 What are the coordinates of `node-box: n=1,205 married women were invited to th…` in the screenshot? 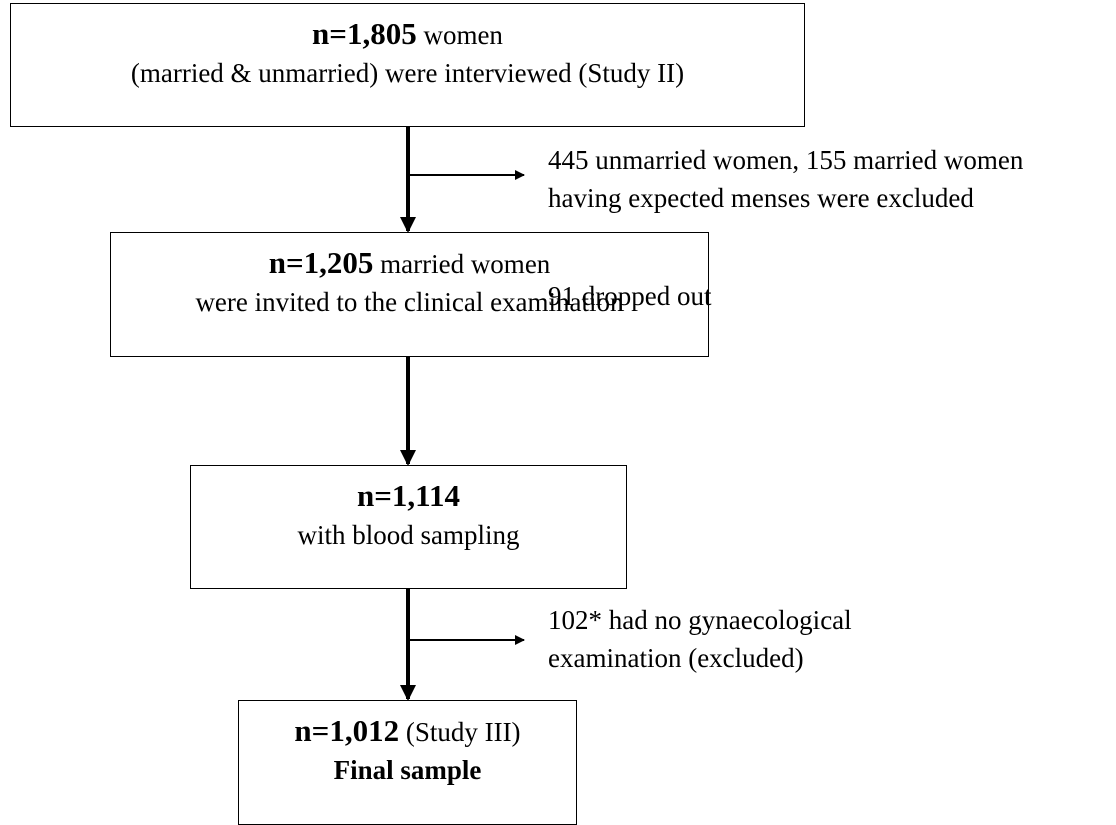 It's located at (409, 294).